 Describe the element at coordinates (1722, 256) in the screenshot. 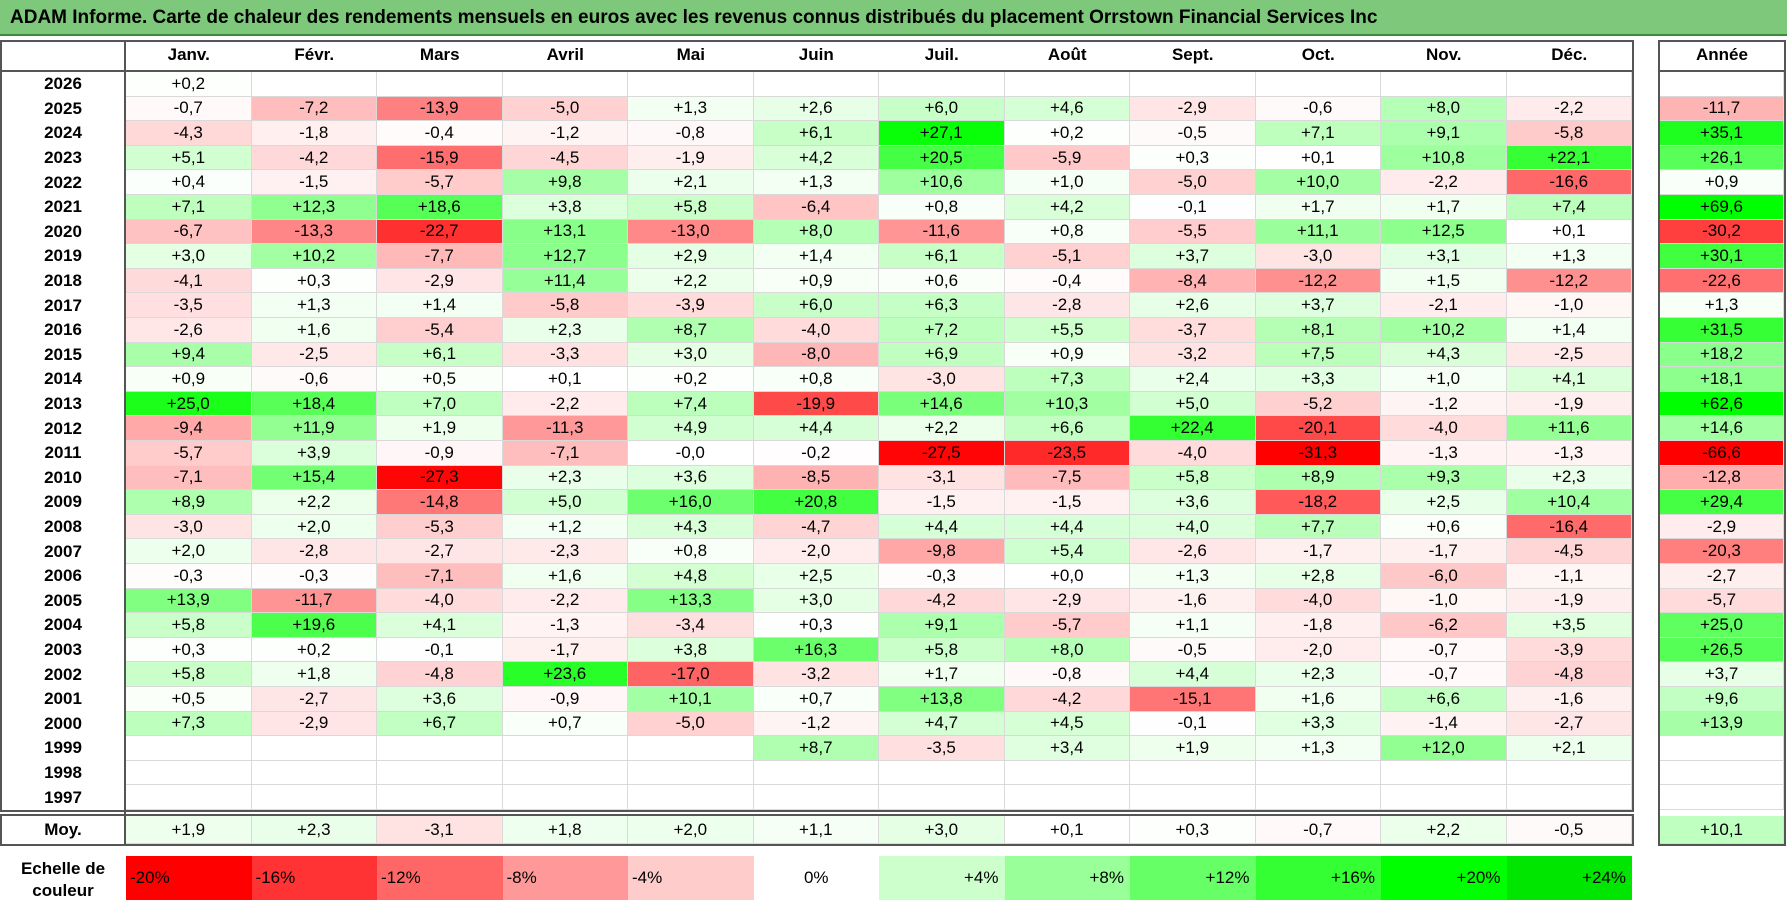

I see `annual-cell: +30,1` at that location.